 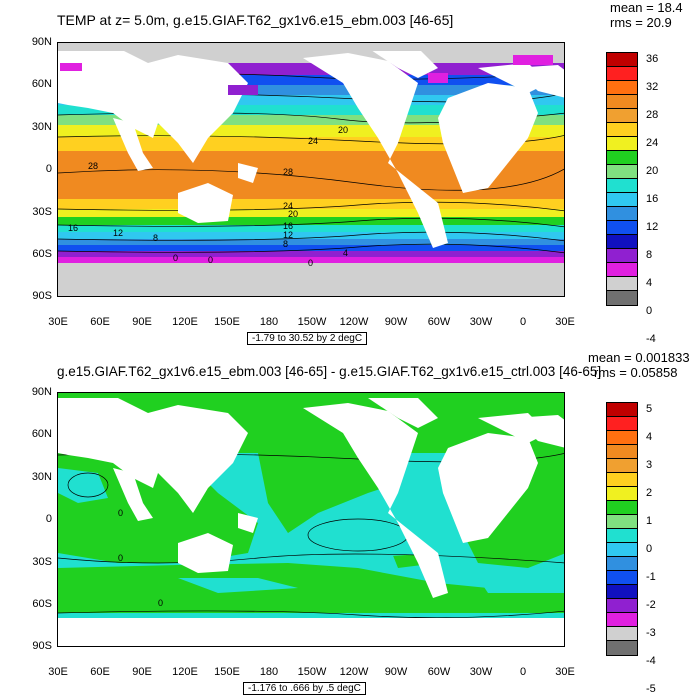 I want to click on colorbar-label: 3, so click(x=649, y=465).